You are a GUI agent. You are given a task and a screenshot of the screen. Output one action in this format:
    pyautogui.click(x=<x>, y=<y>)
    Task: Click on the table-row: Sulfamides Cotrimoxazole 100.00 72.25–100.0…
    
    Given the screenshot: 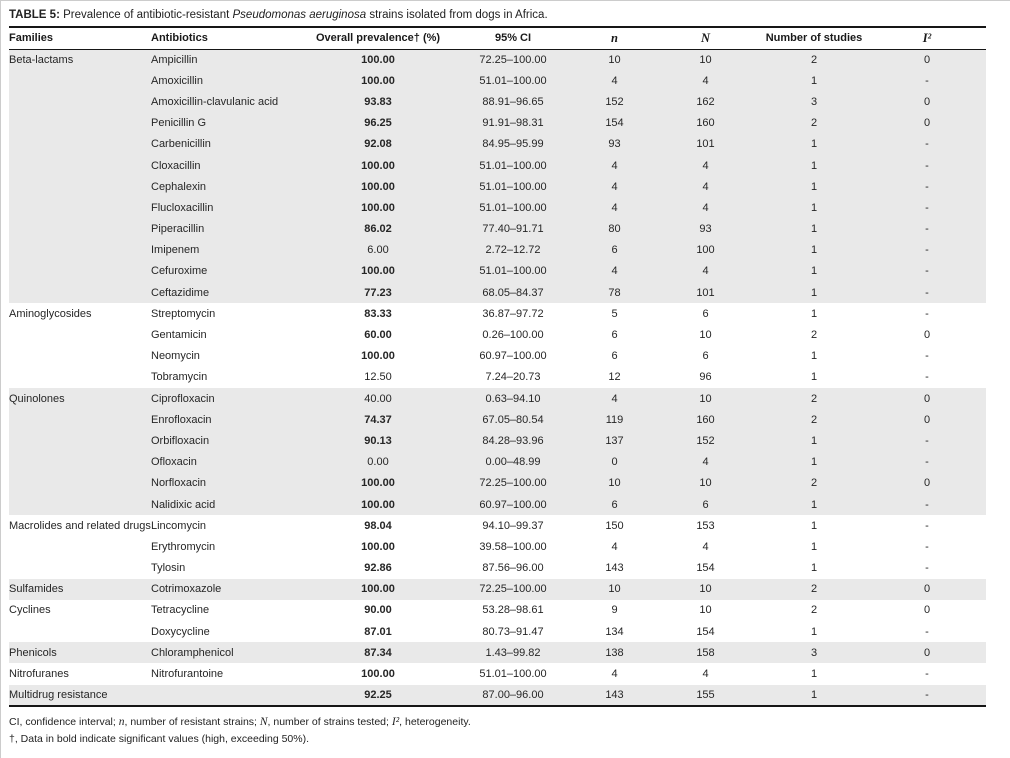 What is the action you would take?
    pyautogui.click(x=497, y=589)
    